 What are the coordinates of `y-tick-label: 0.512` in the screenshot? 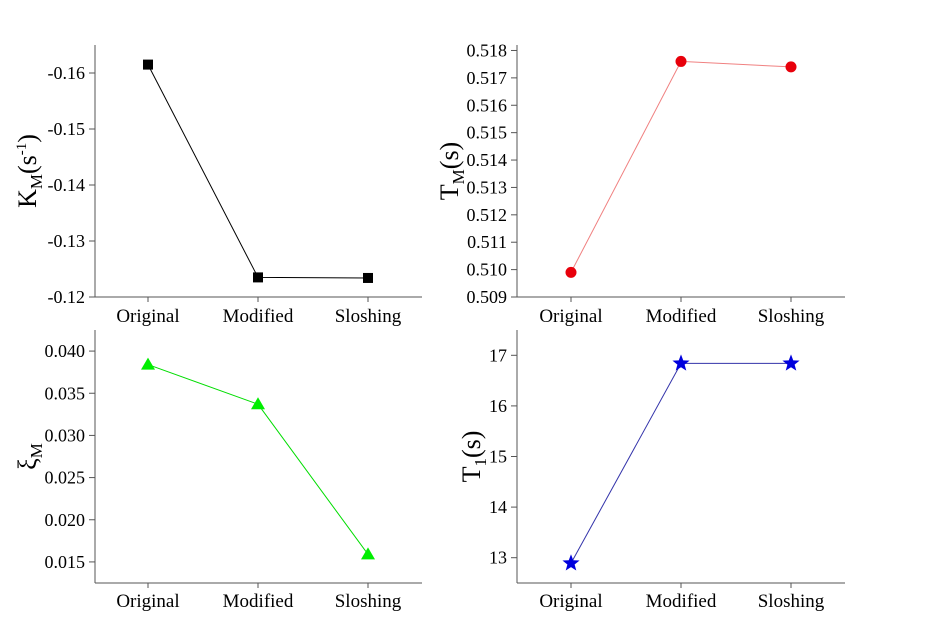 It's located at (487, 215).